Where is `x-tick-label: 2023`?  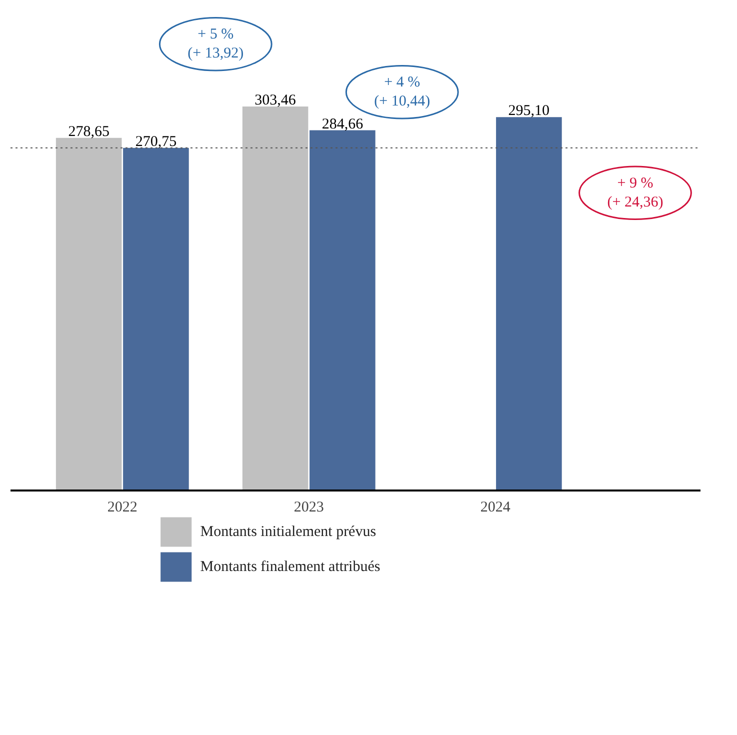
x-tick-label: 2023 is located at coordinates (309, 508).